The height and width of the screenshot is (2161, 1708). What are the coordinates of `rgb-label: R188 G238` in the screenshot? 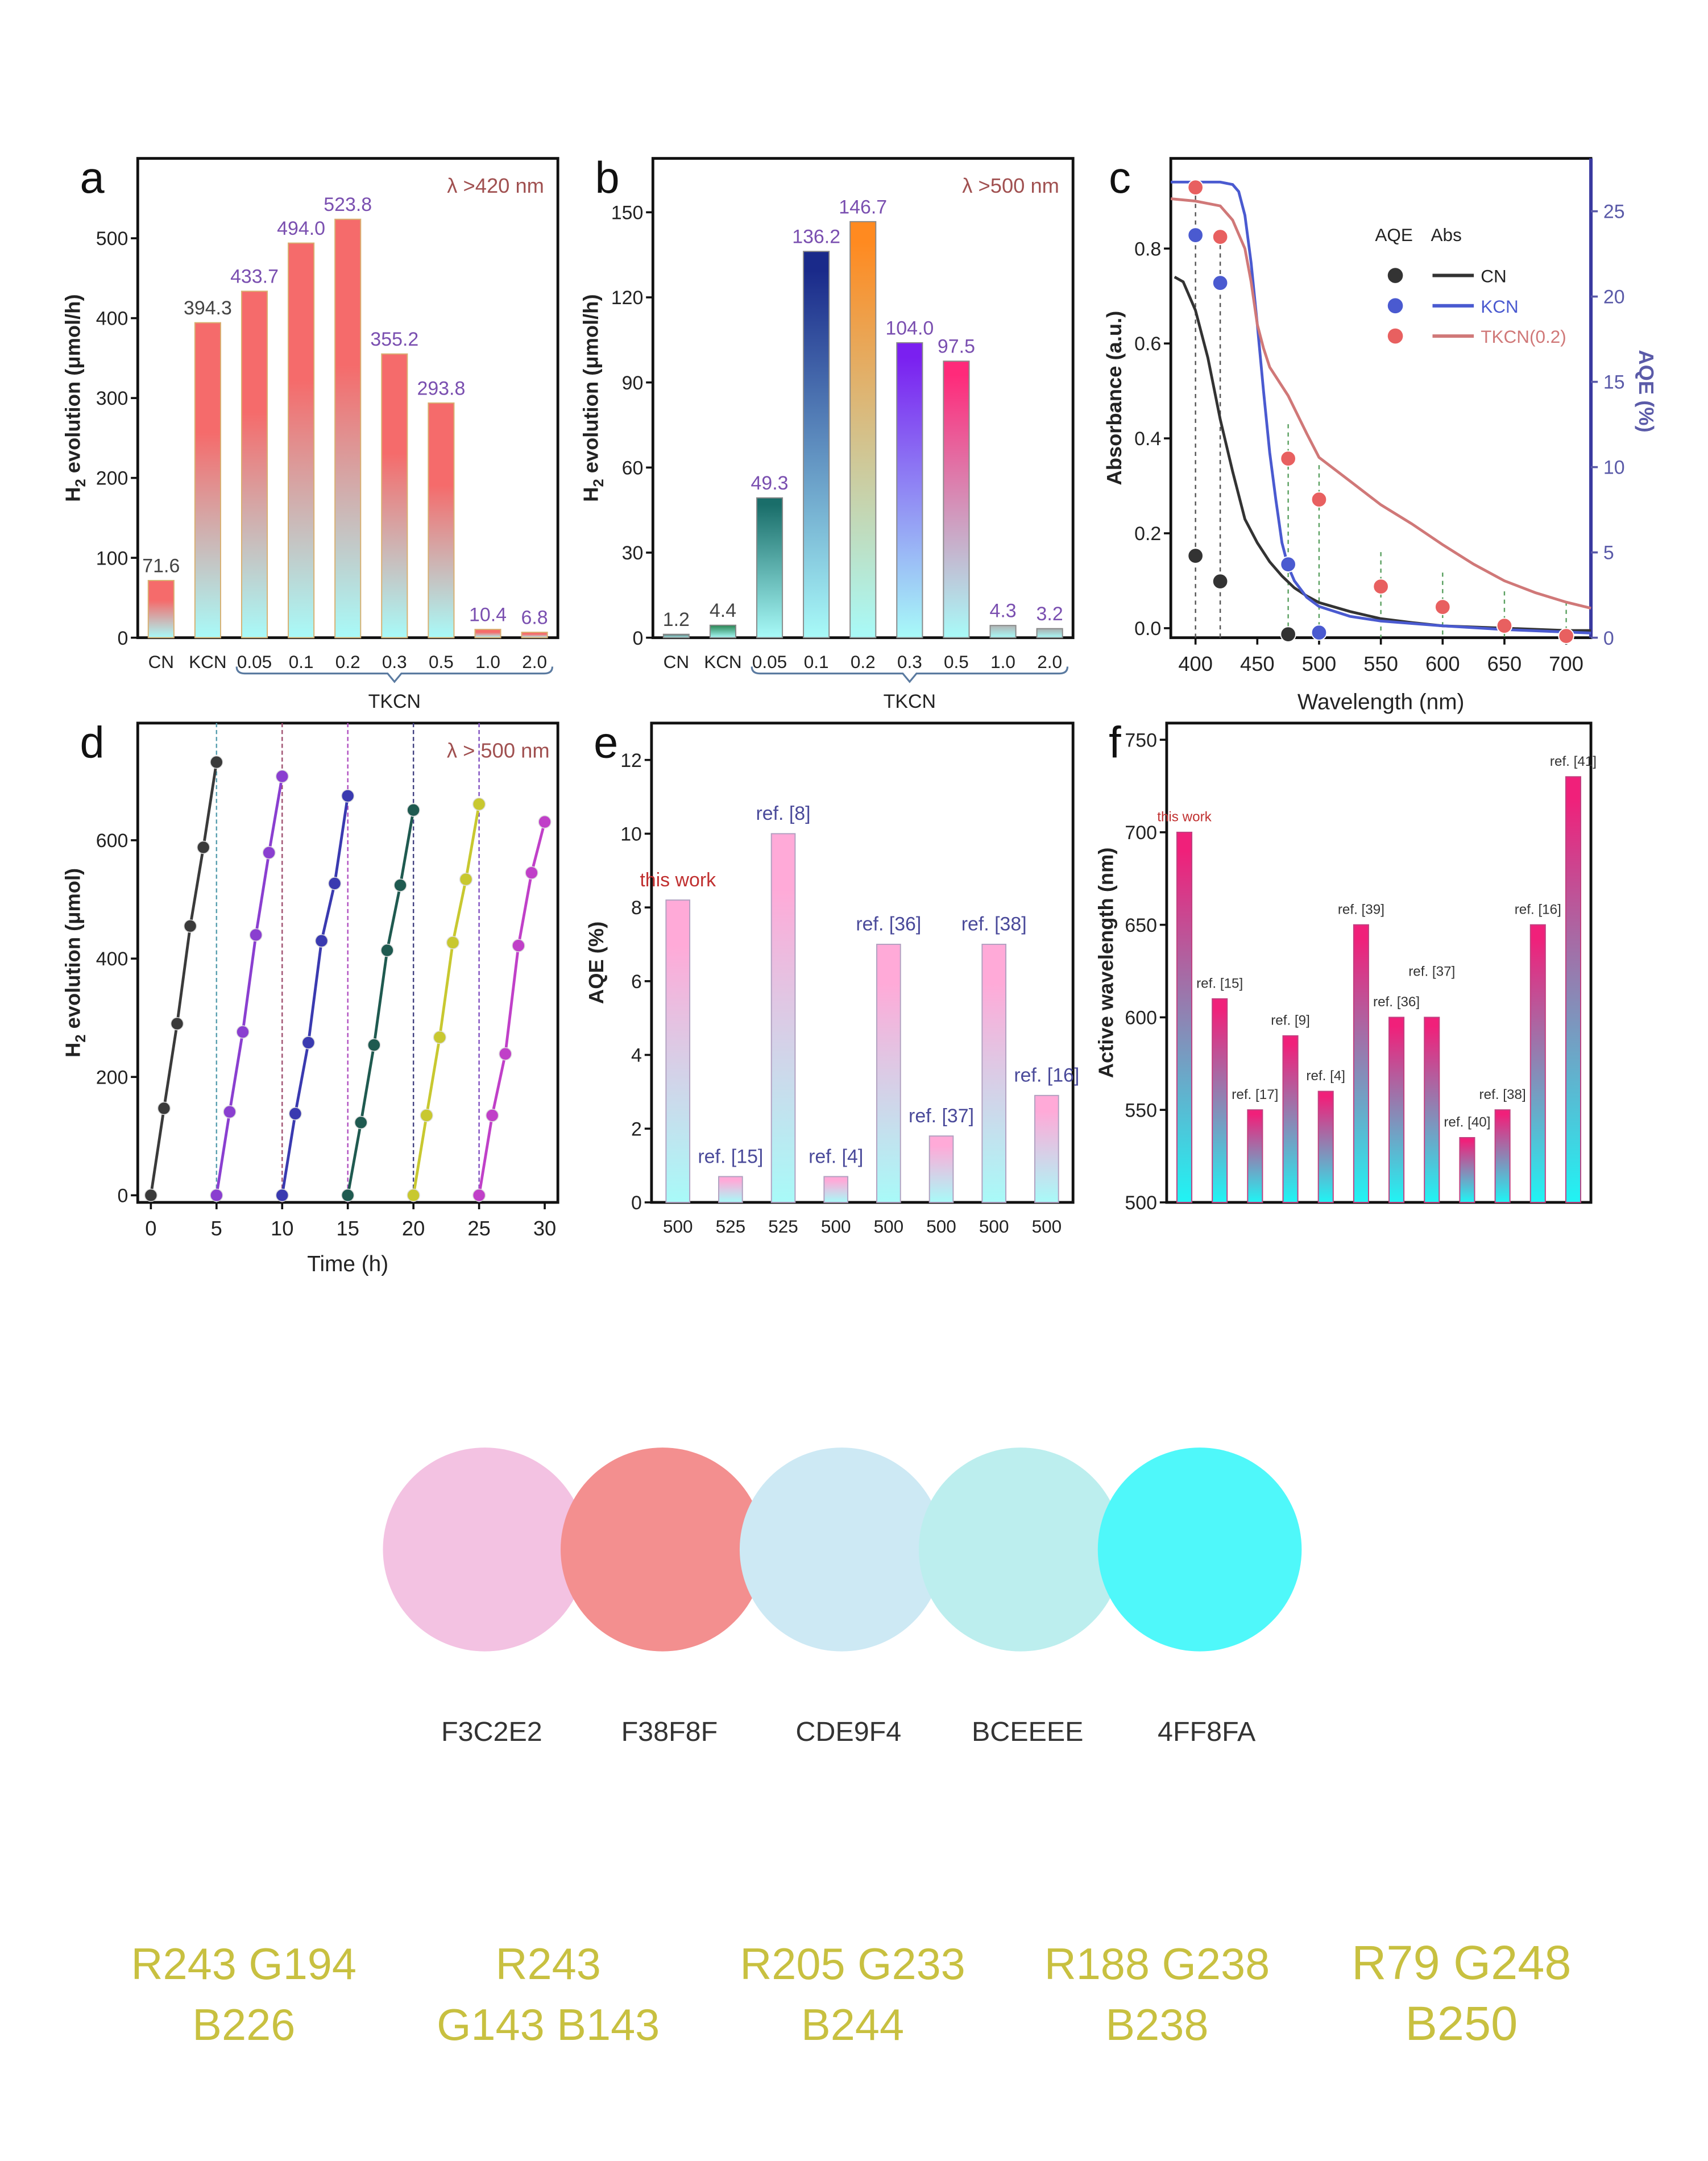 It's located at (1157, 1964).